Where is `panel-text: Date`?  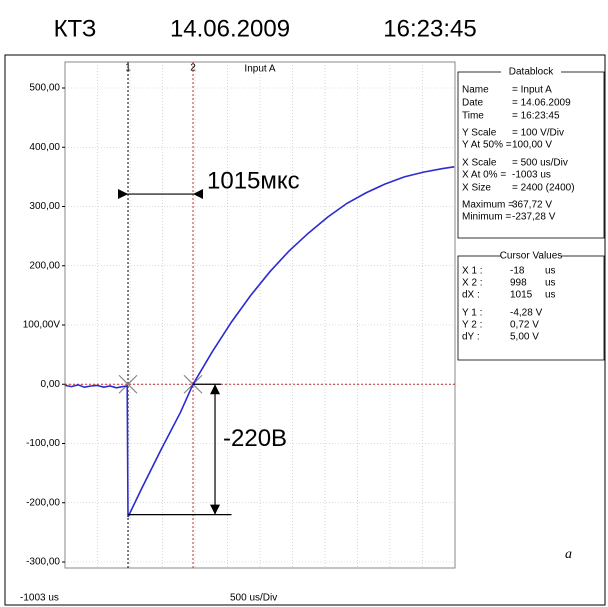
panel-text: Date is located at coordinates (473, 103).